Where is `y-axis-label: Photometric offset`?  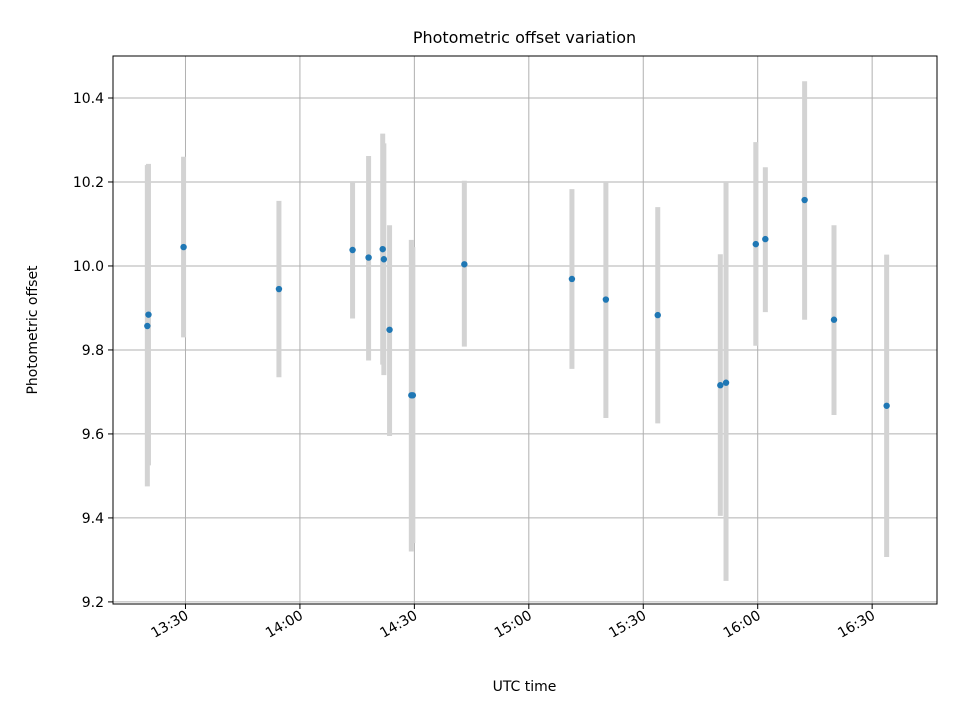
y-axis-label: Photometric offset is located at coordinates (33, 330).